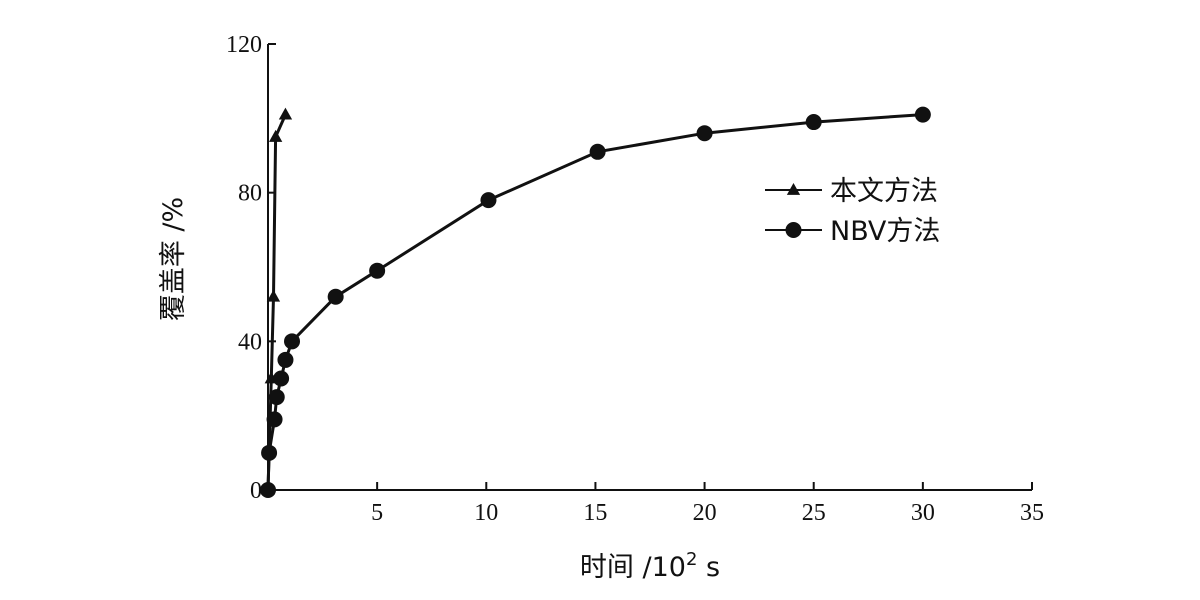 The width and height of the screenshot is (1200, 600). Describe the element at coordinates (633, 567) in the screenshot. I see `x-axis-label-main: 时间 /10` at that location.